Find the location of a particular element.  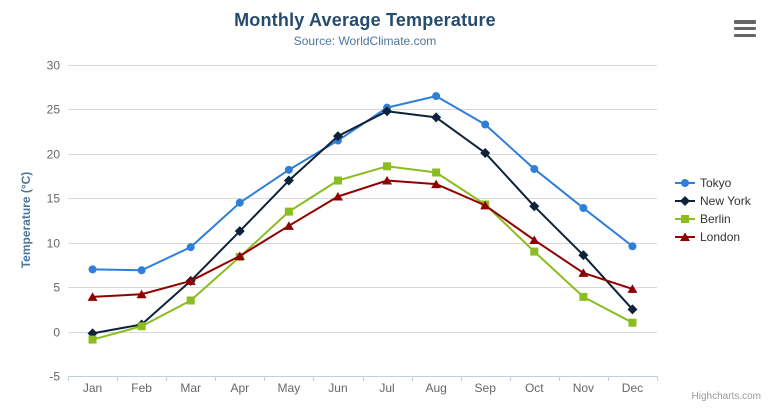

diamond-legend-marker-icon is located at coordinates (685, 201).